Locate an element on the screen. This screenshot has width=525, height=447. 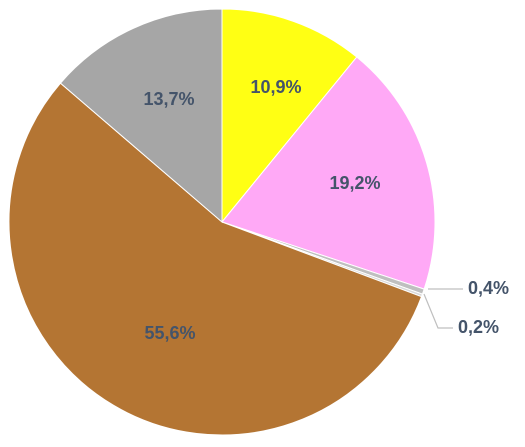
pie-slice is located at coordinates (289, 116).